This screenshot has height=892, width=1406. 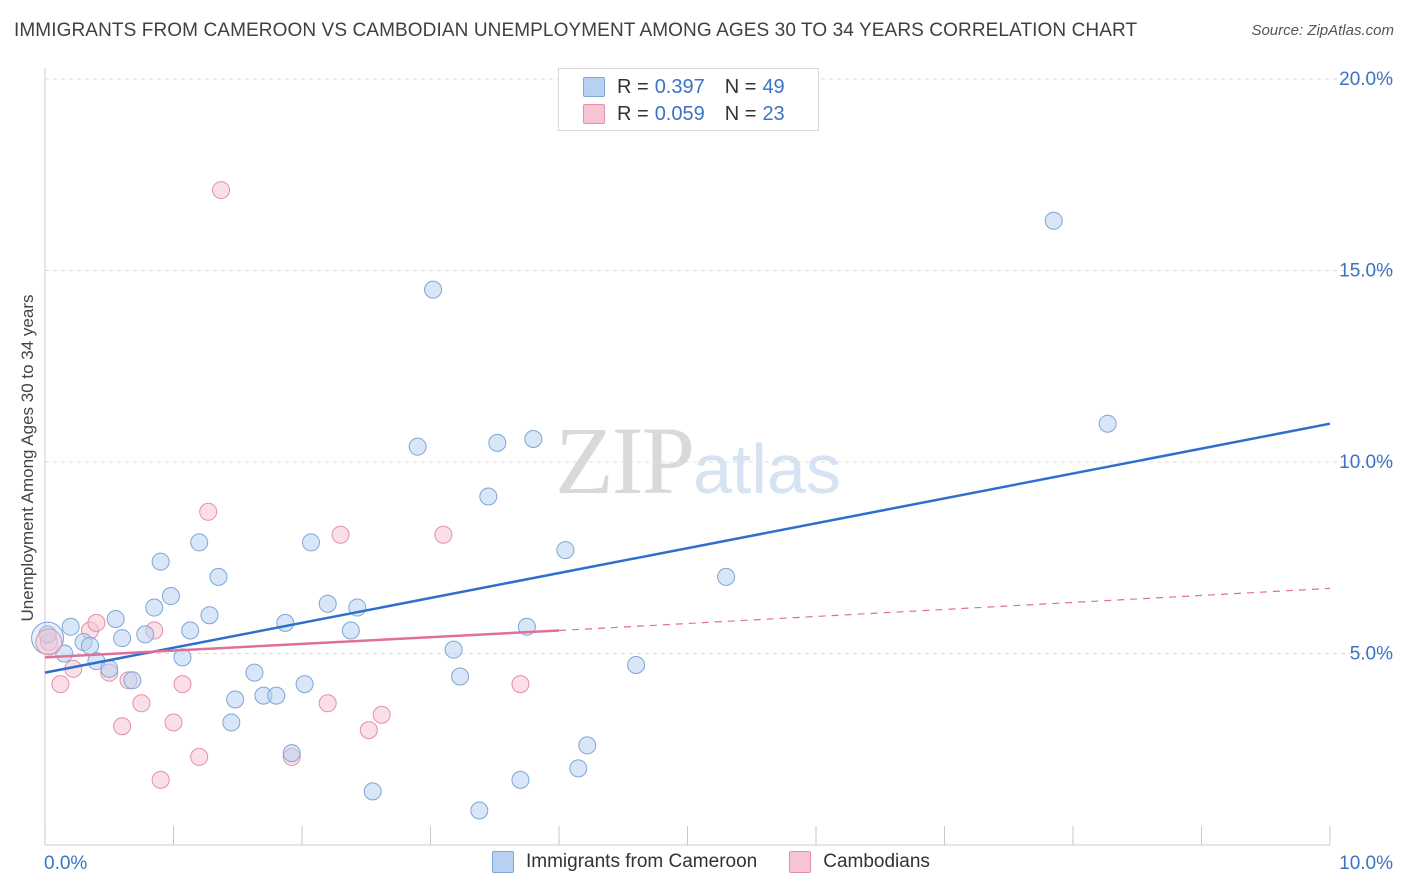 I want to click on legend-item-cambodians: Cambodians, so click(x=859, y=862).